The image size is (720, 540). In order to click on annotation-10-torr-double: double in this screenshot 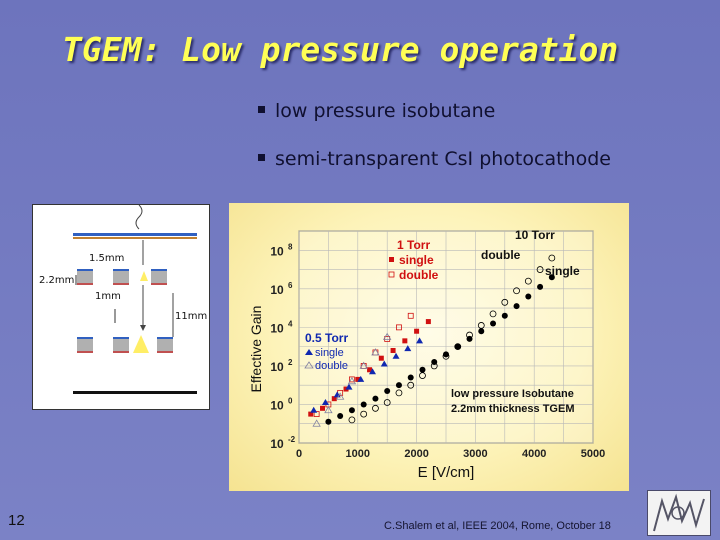, I will do `click(501, 255)`.